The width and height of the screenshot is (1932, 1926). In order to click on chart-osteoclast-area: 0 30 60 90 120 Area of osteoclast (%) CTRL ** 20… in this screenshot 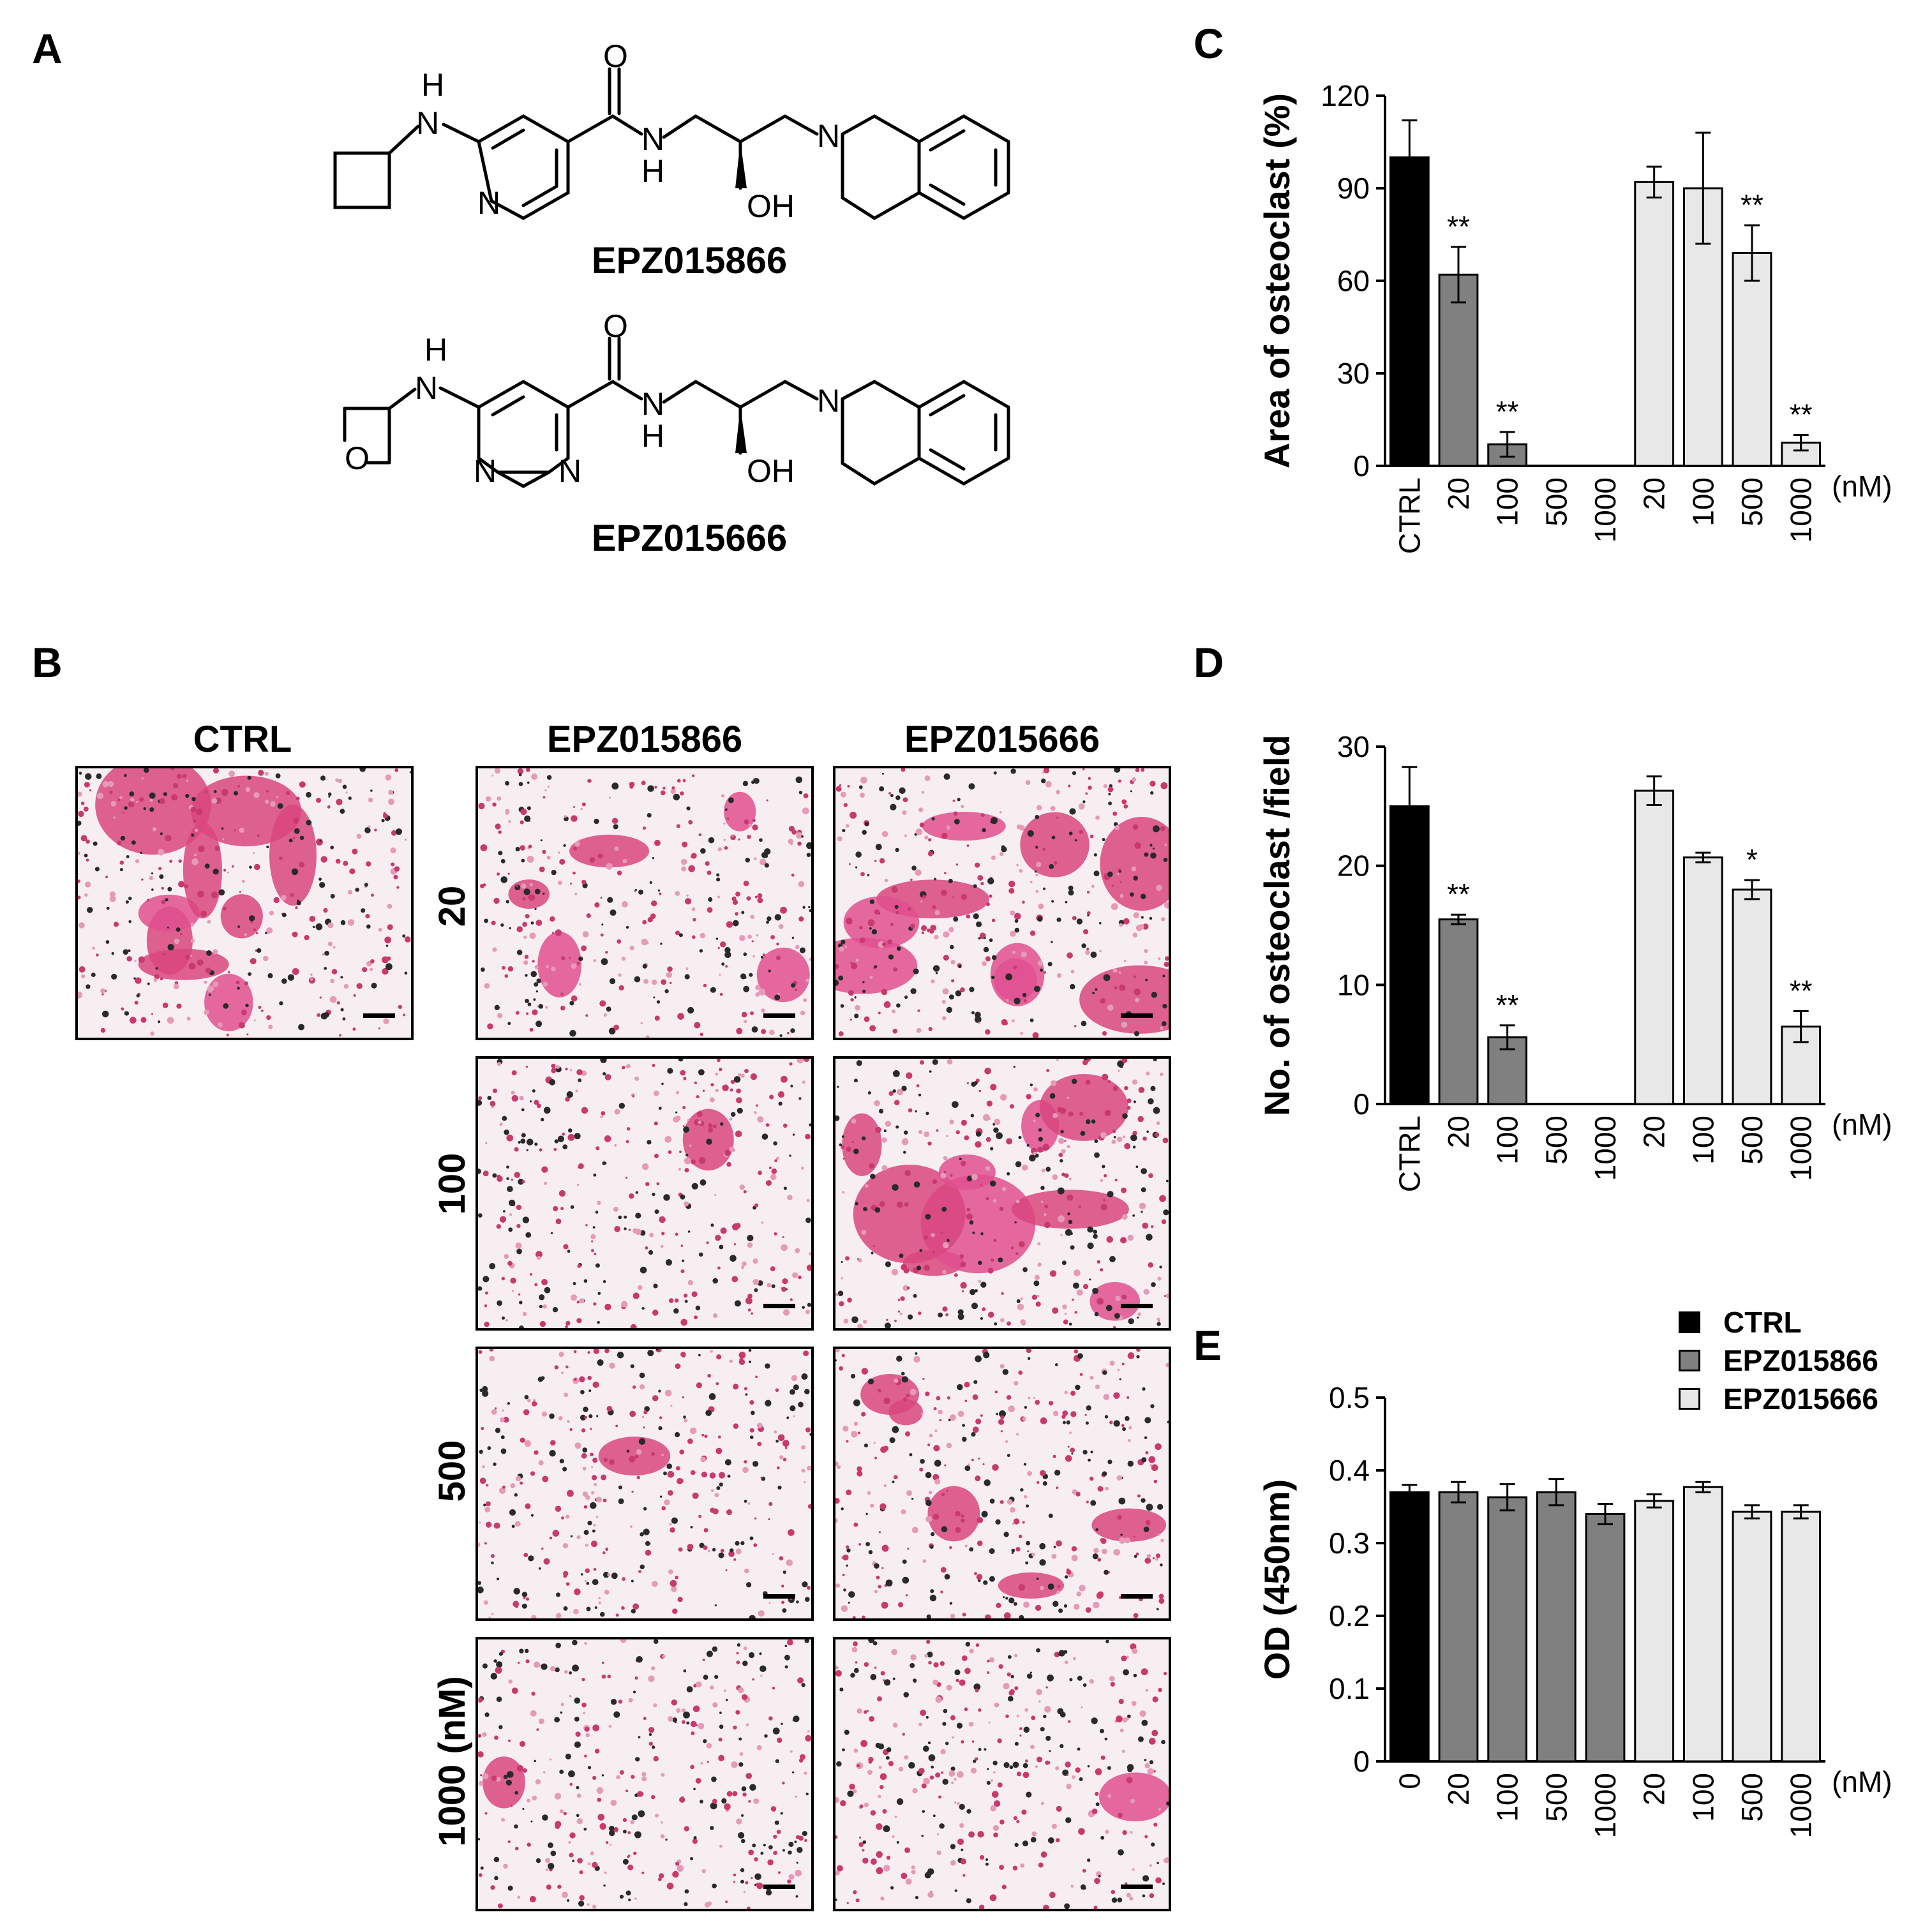, I will do `click(1574, 317)`.